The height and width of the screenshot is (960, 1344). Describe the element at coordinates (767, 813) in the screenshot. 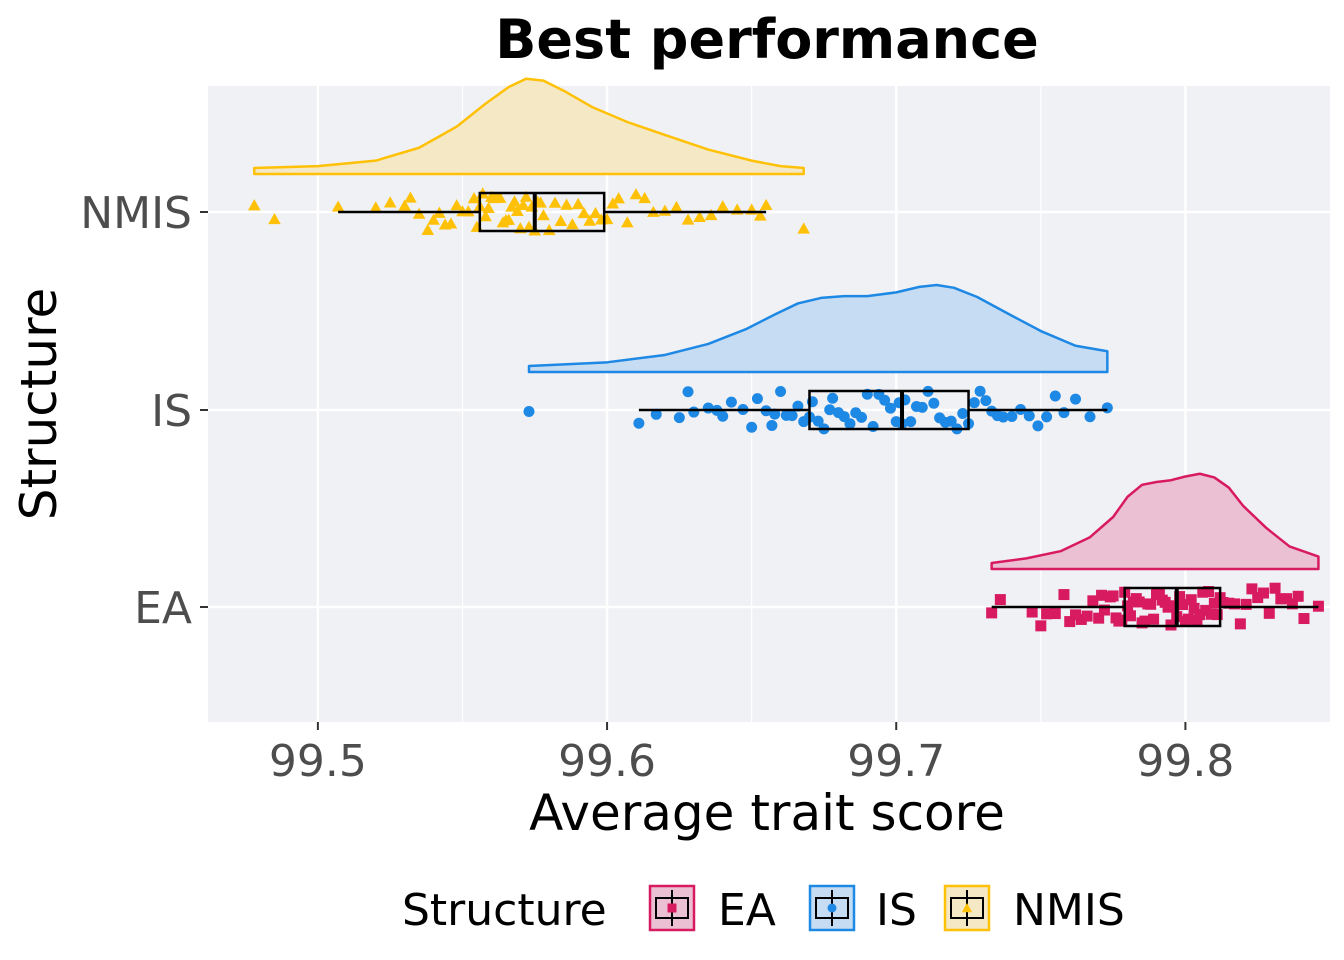

I see `x-axis-title: Average trait score` at that location.